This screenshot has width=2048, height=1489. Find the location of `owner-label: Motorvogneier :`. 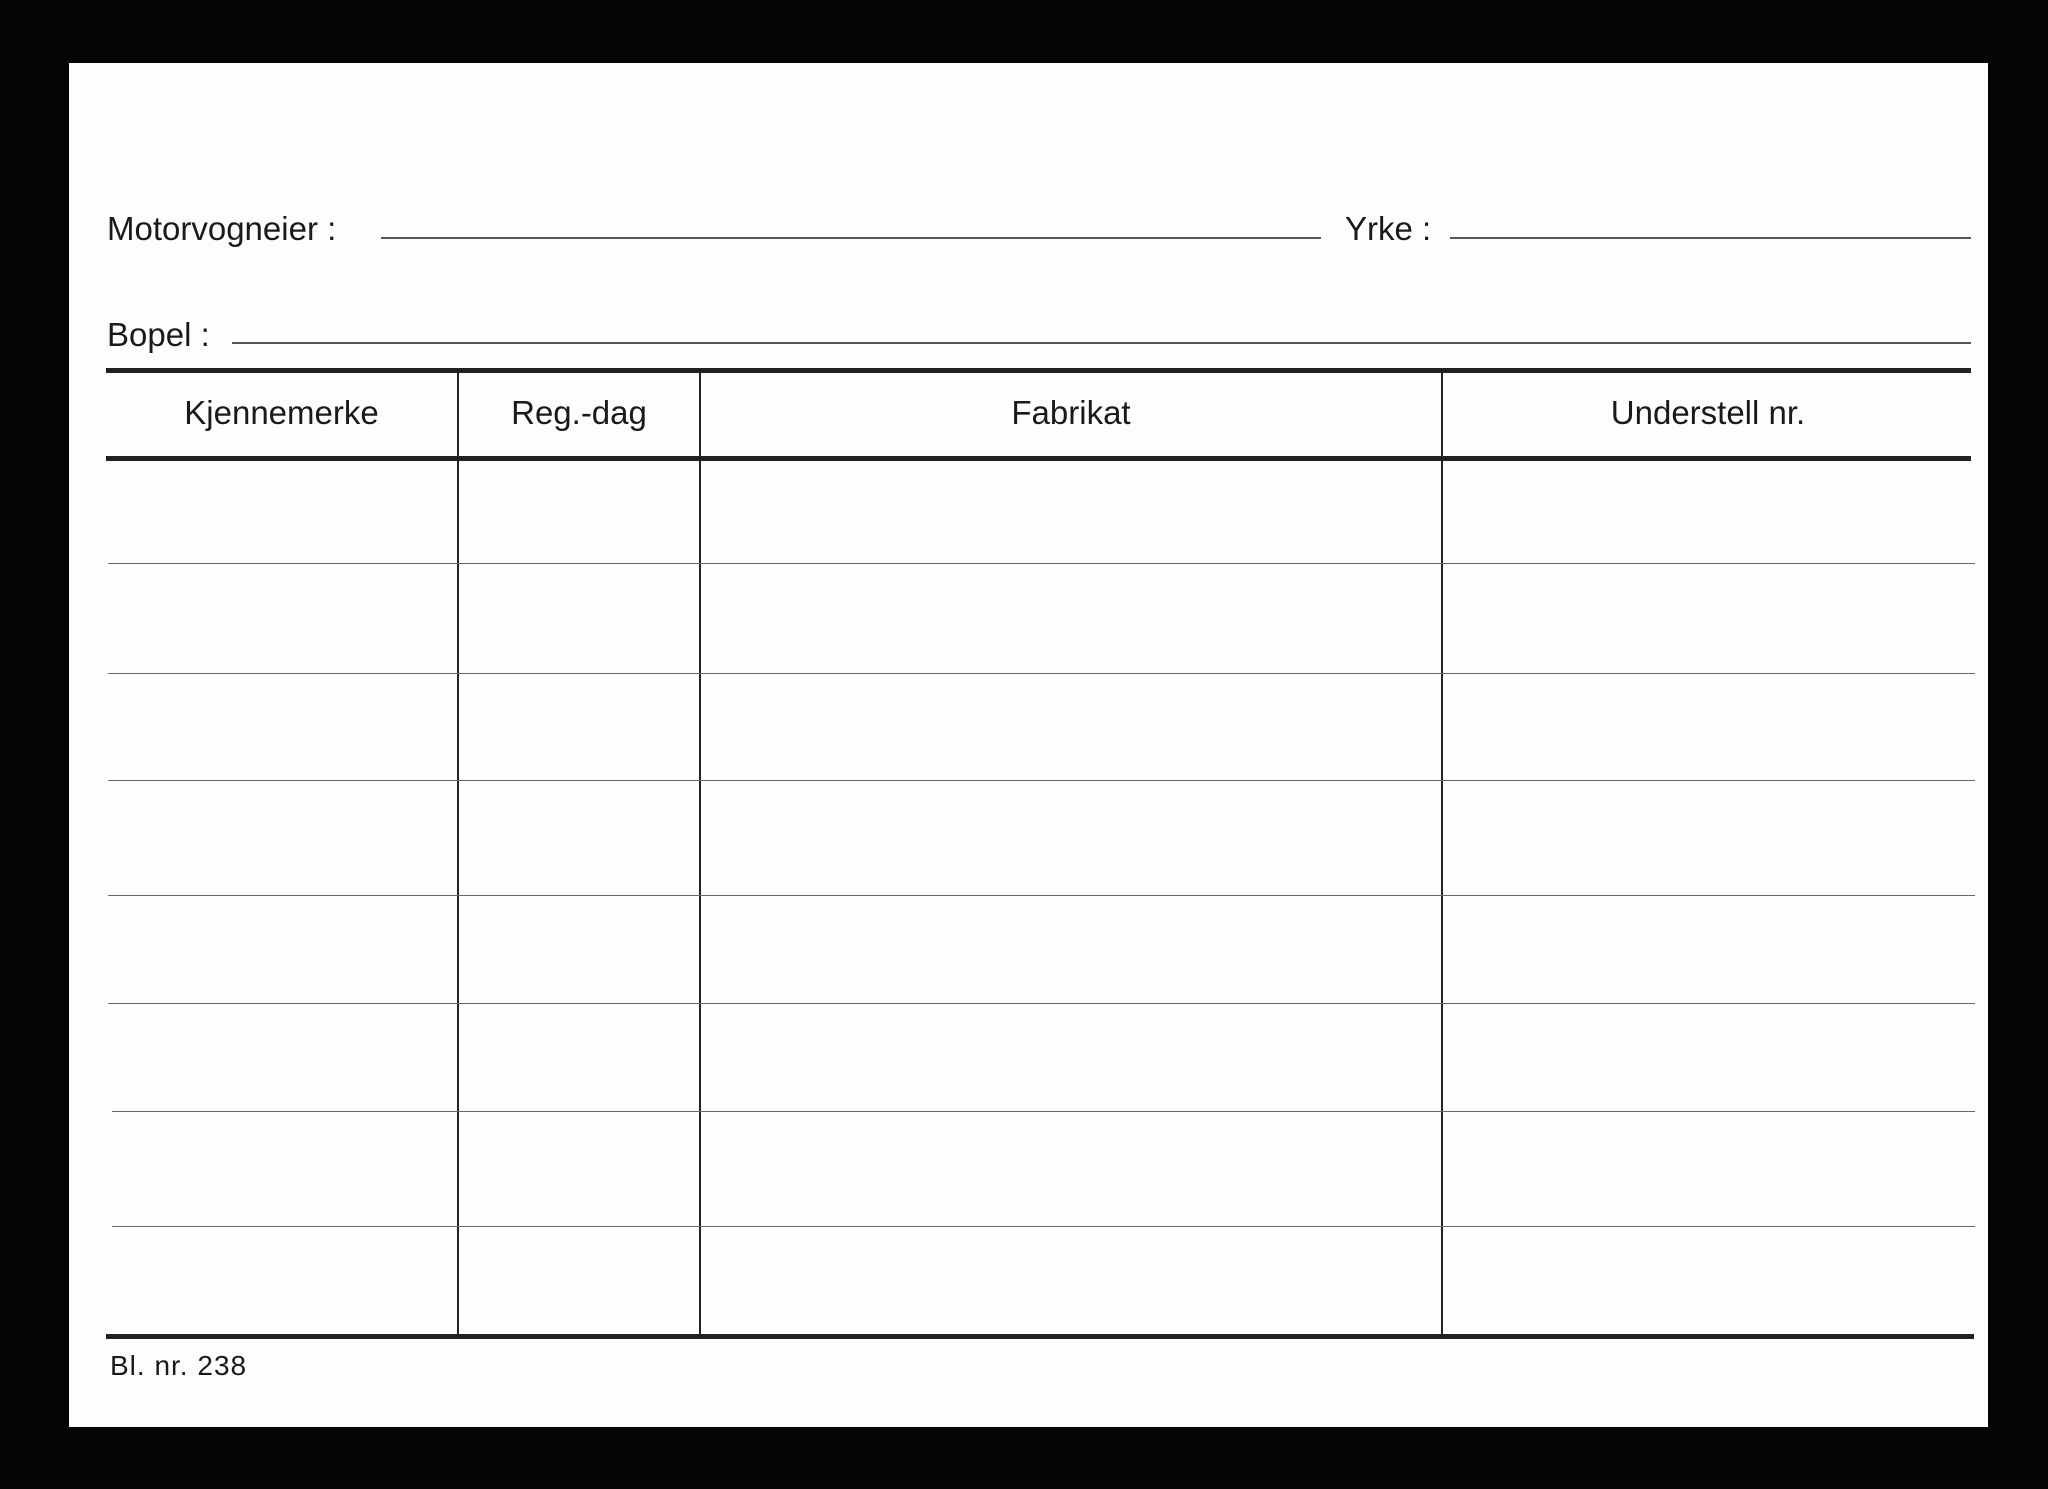

owner-label: Motorvogneier : is located at coordinates (222, 228).